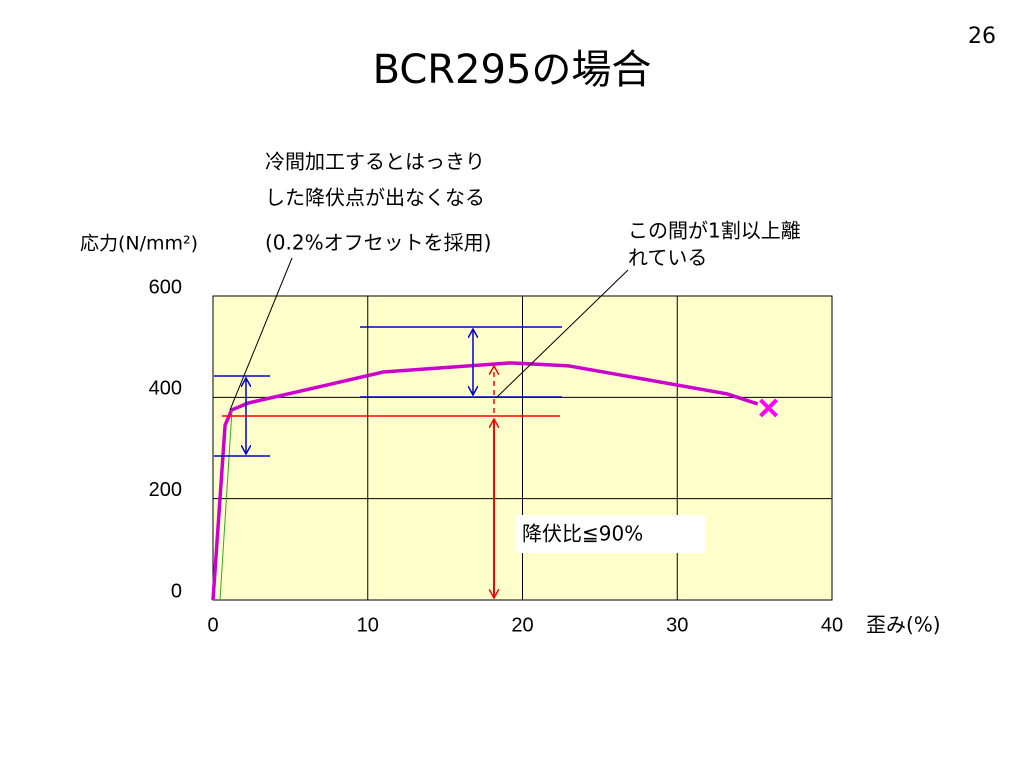 This screenshot has width=1024, height=768. What do you see at coordinates (226, 505) in the screenshot?
I see `offset-line` at bounding box center [226, 505].